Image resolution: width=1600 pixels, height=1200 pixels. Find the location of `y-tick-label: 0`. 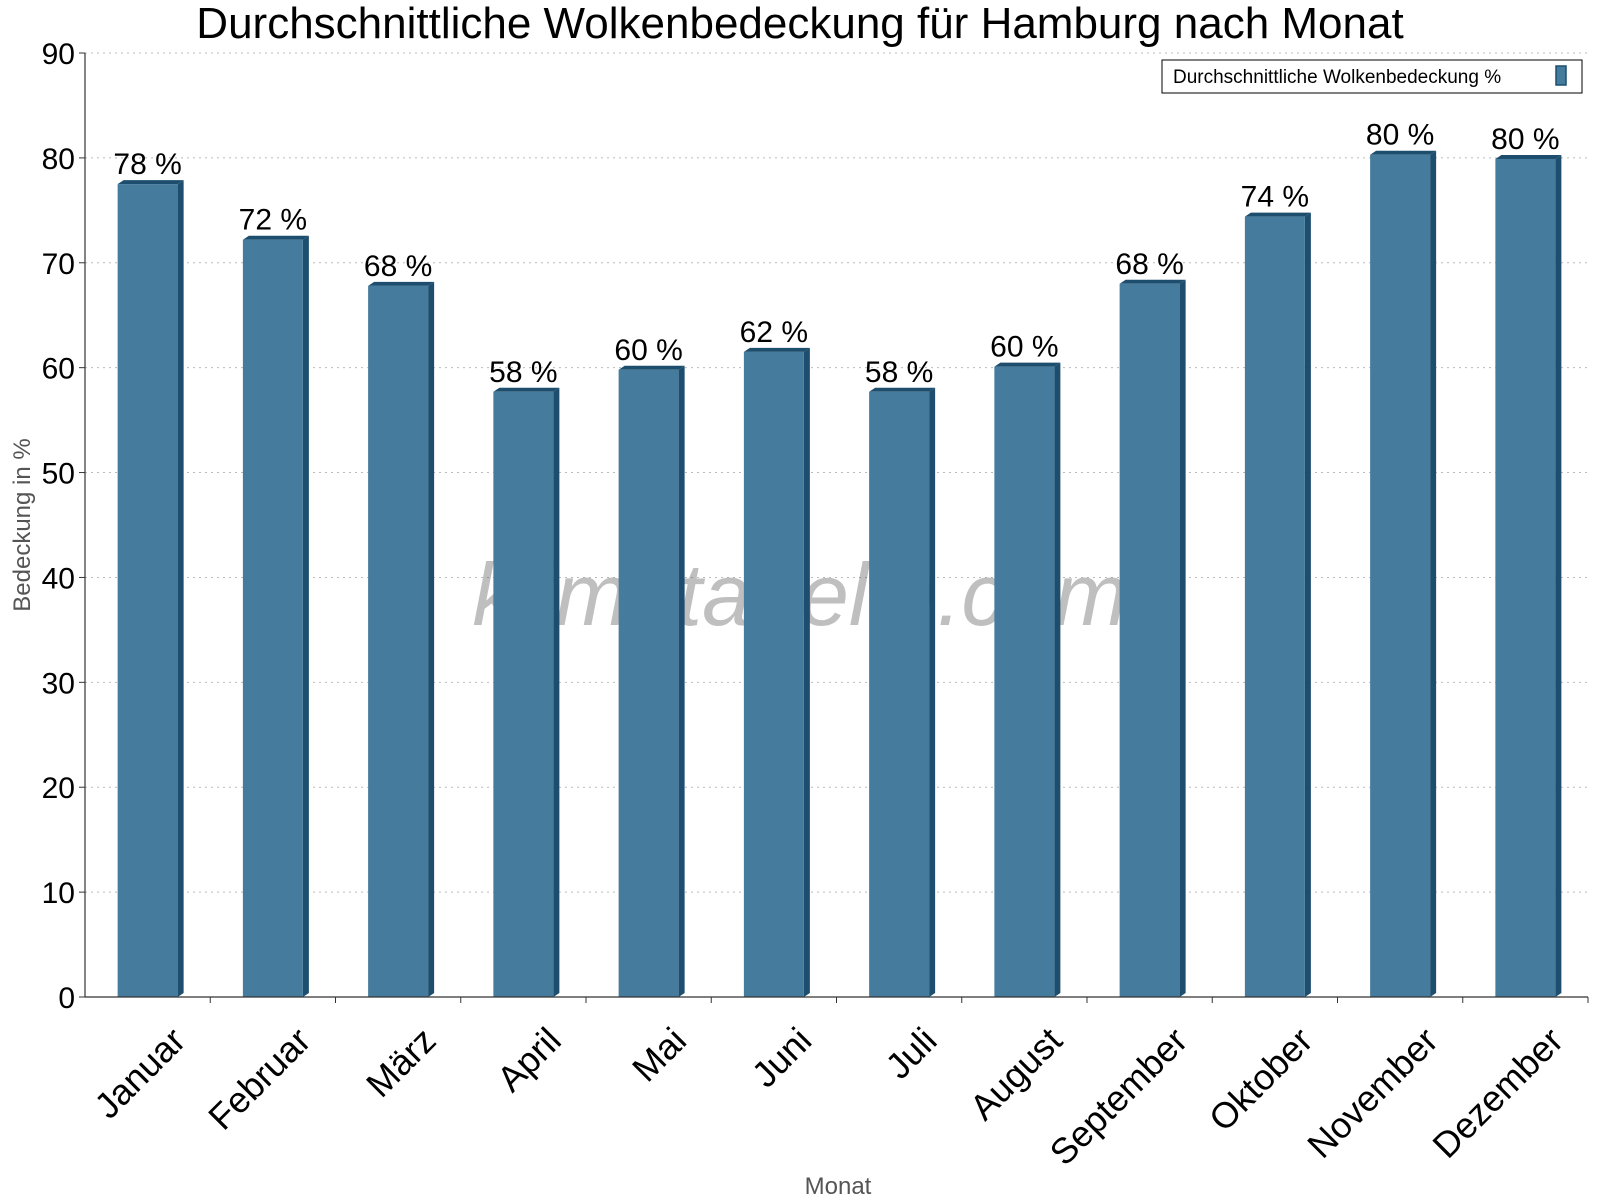

y-tick-label: 0 is located at coordinates (66, 998).